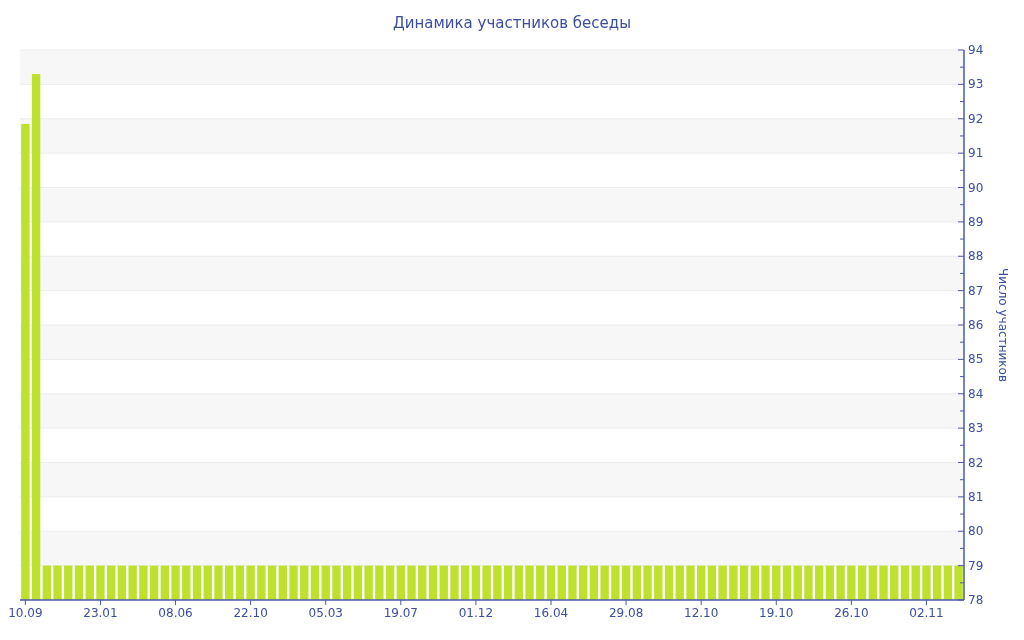 The image size is (1024, 640). I want to click on y-tick-label: 78, so click(976, 600).